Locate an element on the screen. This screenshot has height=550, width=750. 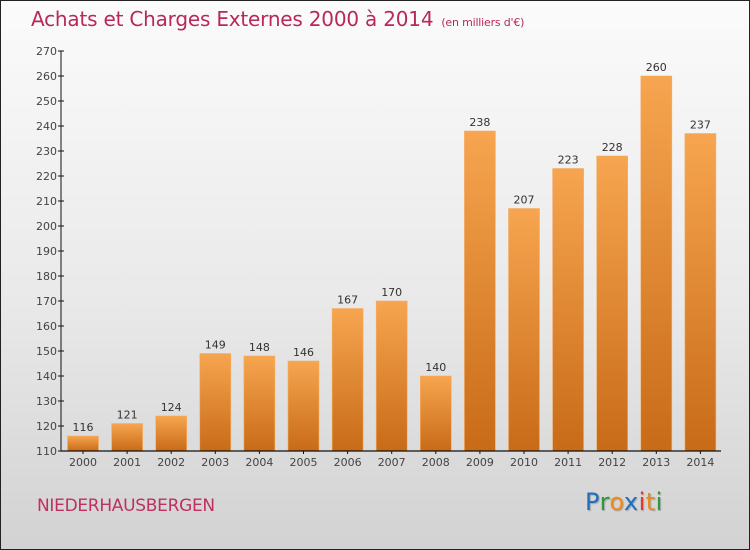
value-label: 170 is located at coordinates (391, 292).